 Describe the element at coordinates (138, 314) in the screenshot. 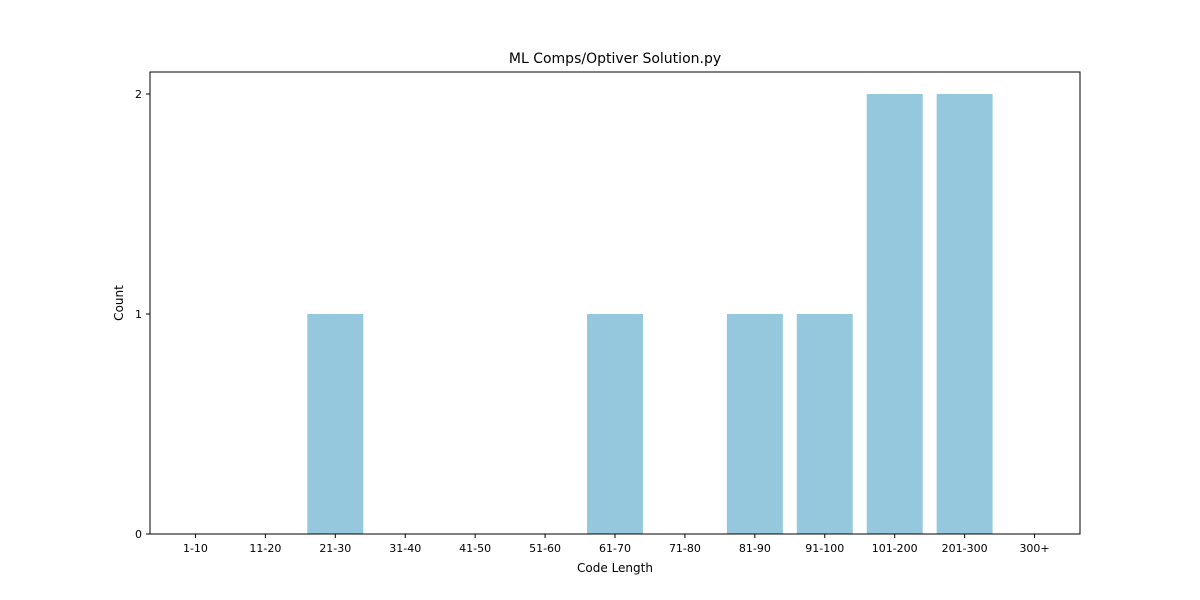

I see `y-tick-label: 1` at that location.